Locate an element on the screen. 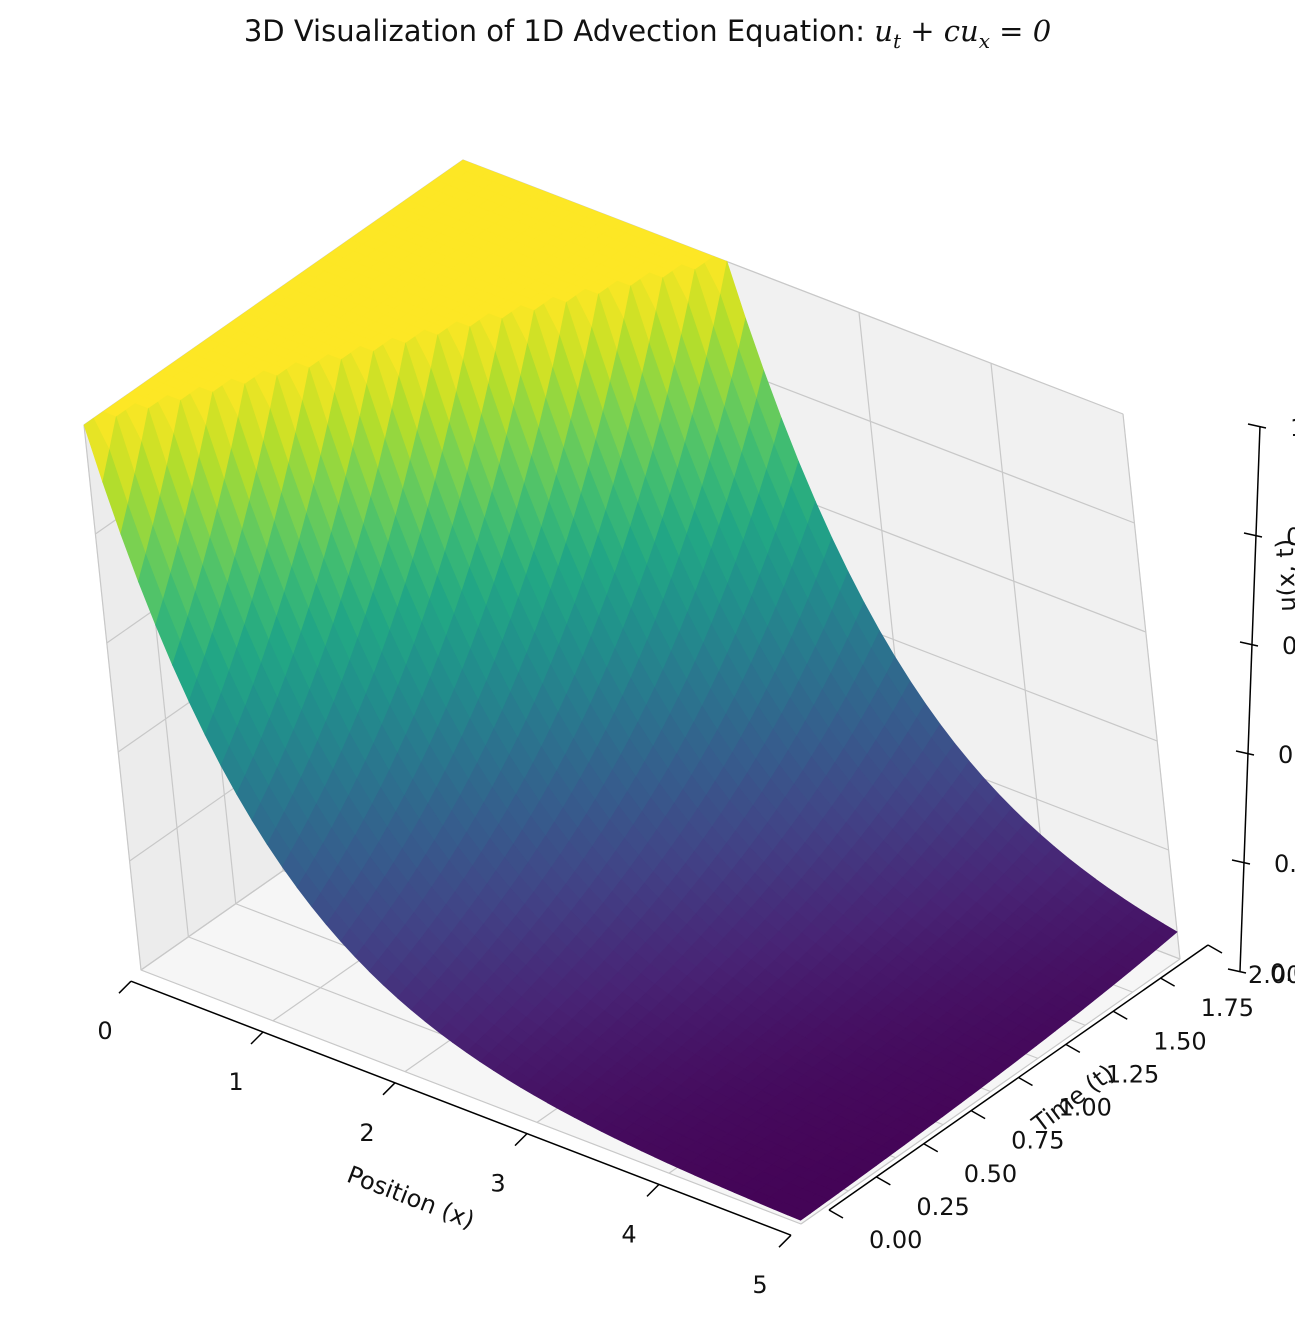 The width and height of the screenshot is (1295, 1326). t-tick-label: 0.00 is located at coordinates (895, 1240).